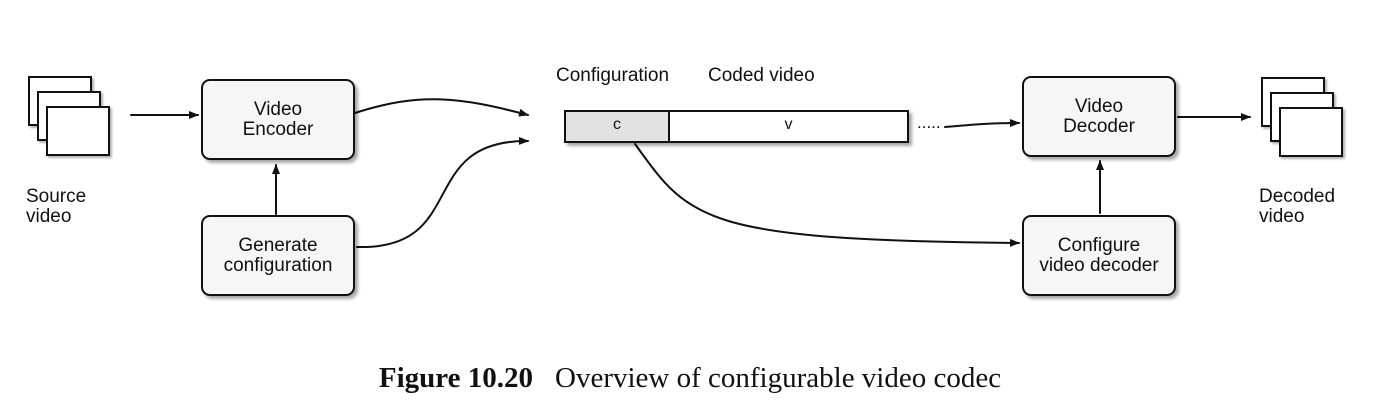 The image size is (1380, 415). I want to click on arrow-config-to-configure-decoder, so click(827, 195).